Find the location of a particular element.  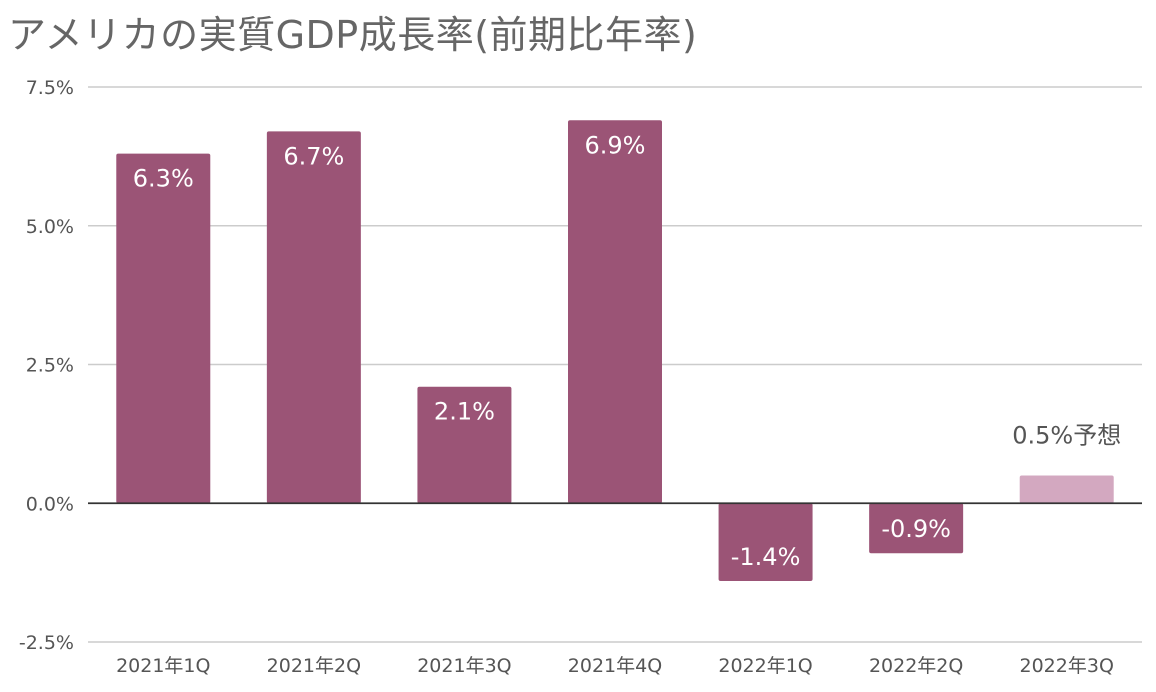

x-tick-label: 2021年3Q is located at coordinates (464, 666).